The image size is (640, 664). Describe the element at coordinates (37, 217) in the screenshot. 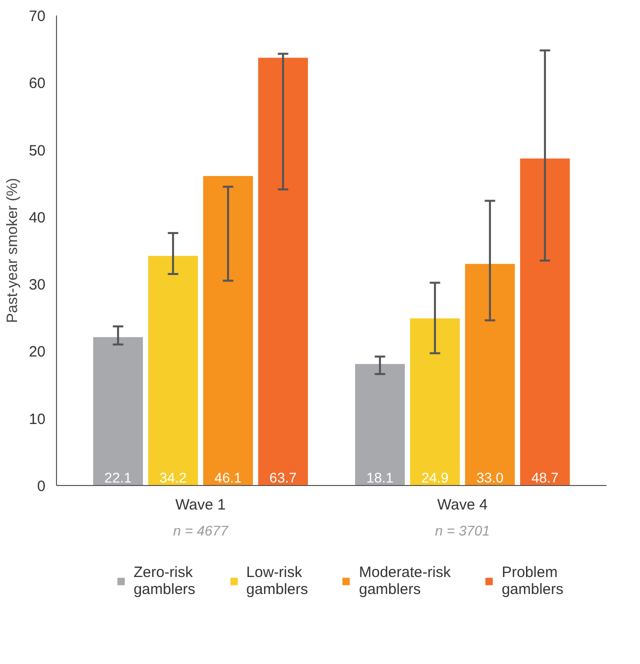

I see `y-tick-label: 40` at that location.